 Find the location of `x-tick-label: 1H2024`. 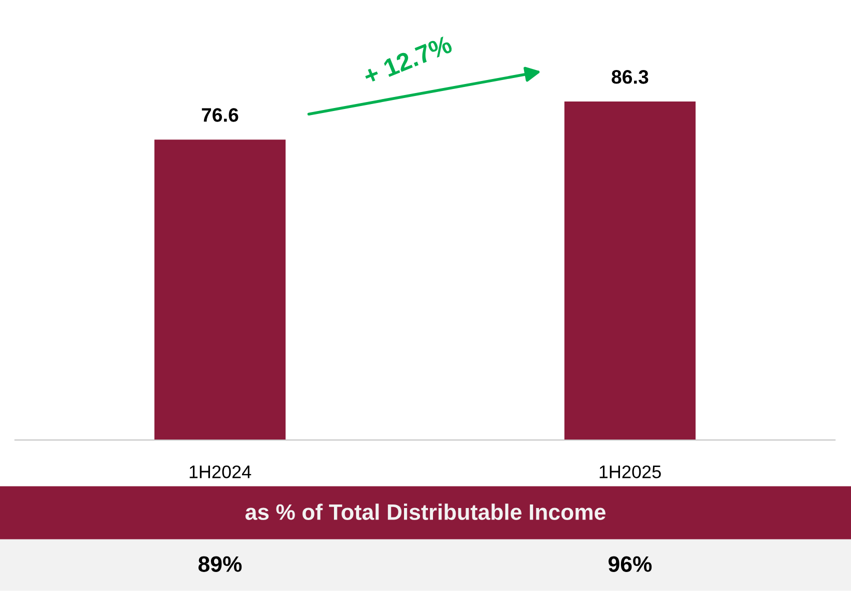

x-tick-label: 1H2024 is located at coordinates (221, 471).